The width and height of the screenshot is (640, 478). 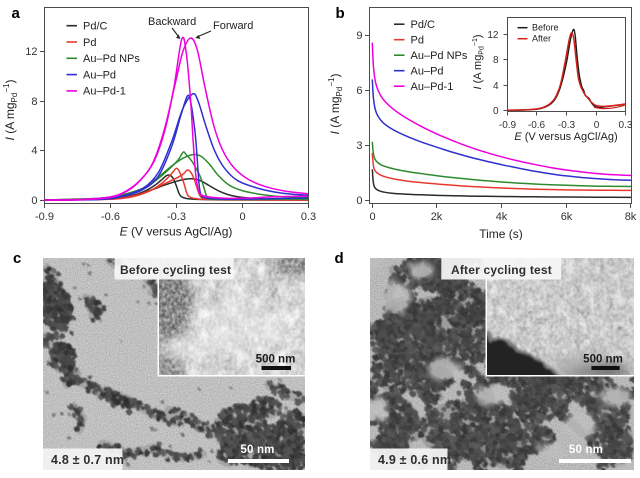 I want to click on svg-text: After, so click(x=541, y=39).